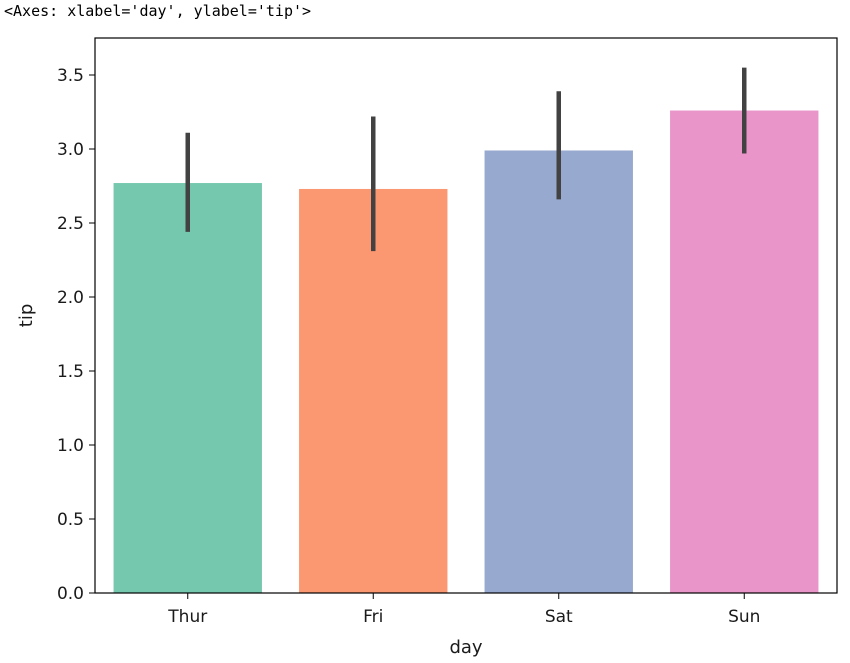  What do you see at coordinates (744, 352) in the screenshot?
I see `bar-sun` at bounding box center [744, 352].